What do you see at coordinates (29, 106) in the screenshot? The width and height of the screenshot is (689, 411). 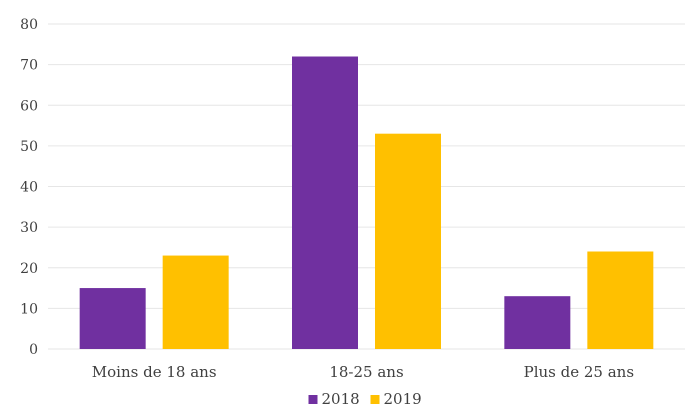 I see `y-tick-label: 60` at bounding box center [29, 106].